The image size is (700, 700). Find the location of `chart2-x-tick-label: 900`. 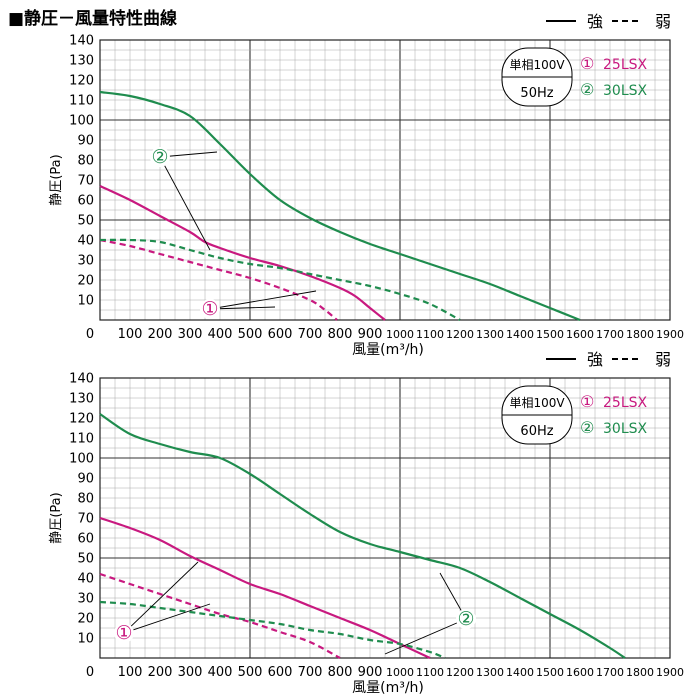

chart2-x-tick-label: 900 is located at coordinates (370, 672).